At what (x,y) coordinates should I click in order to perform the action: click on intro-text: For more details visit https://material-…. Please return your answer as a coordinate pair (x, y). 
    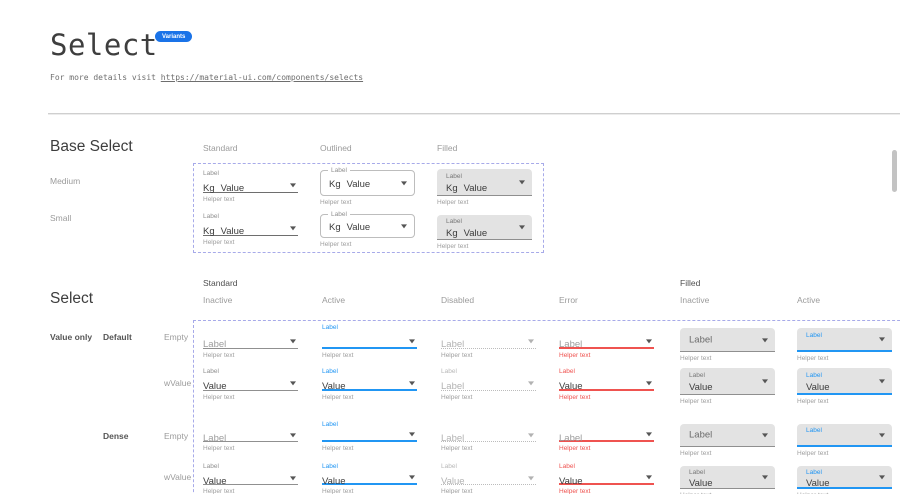
    Looking at the image, I should click on (206, 77).